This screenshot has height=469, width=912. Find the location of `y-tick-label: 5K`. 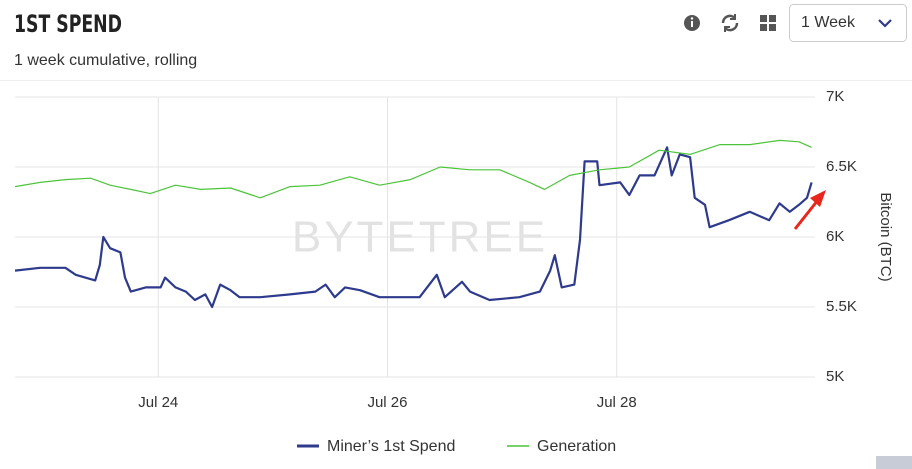

y-tick-label: 5K is located at coordinates (835, 376).